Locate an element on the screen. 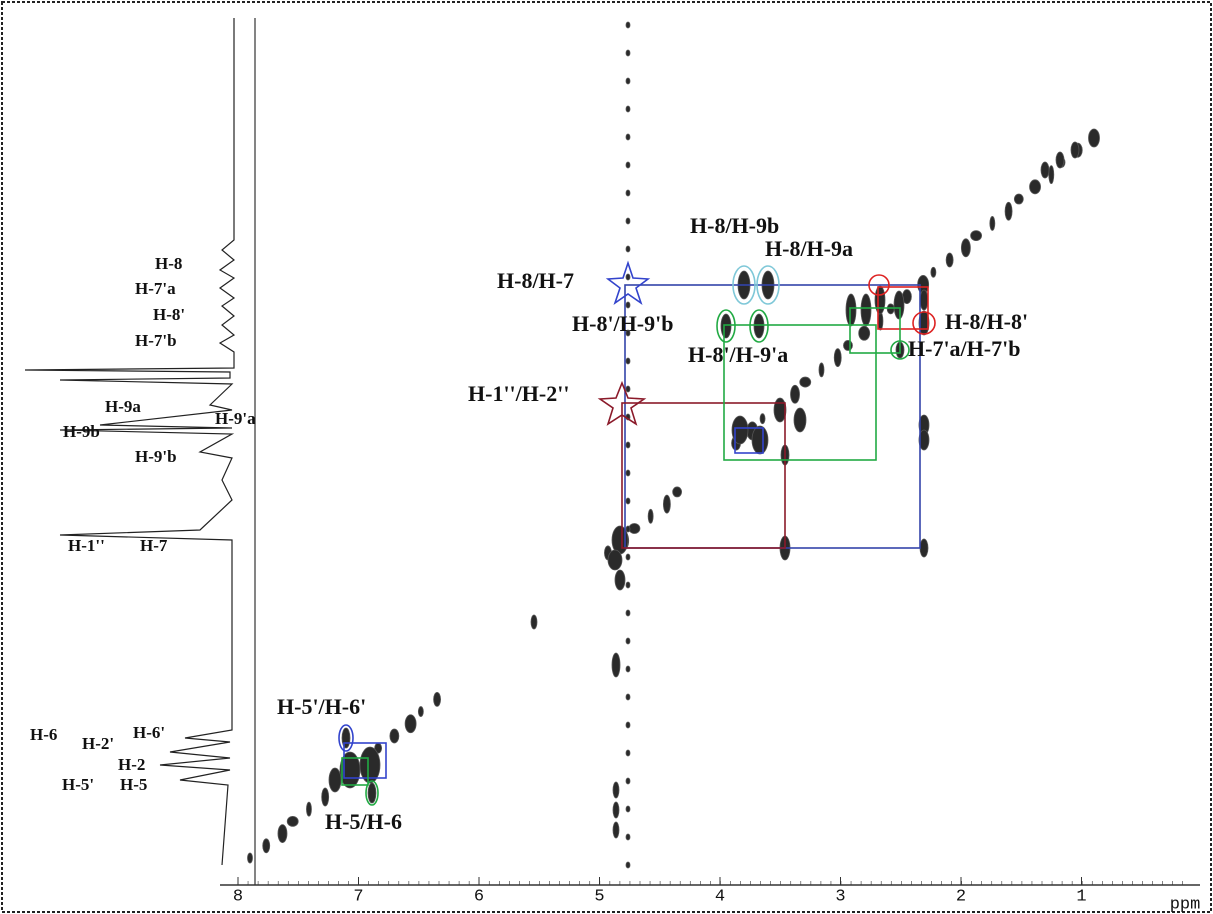 The width and height of the screenshot is (1213, 914). correlation-label: H-5/H-6 is located at coordinates (363, 821).